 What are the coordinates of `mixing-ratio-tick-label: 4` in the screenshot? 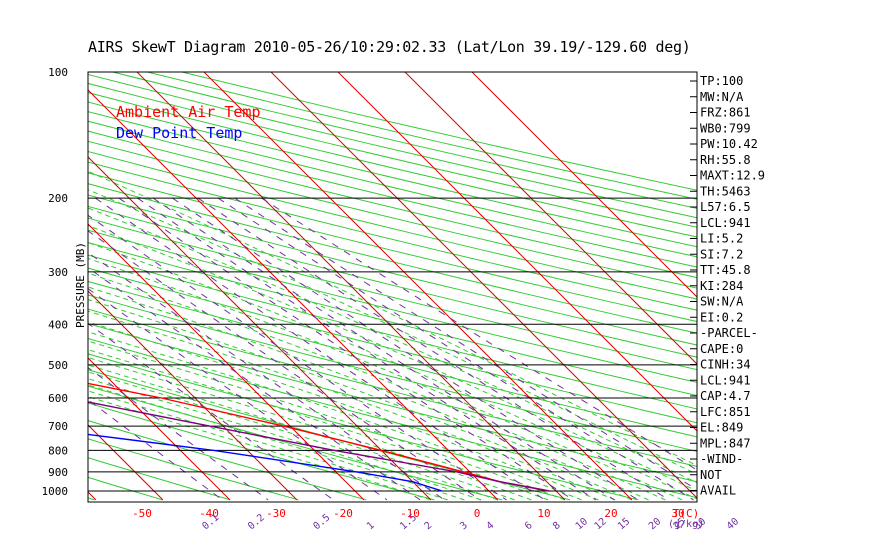 It's located at (491, 526).